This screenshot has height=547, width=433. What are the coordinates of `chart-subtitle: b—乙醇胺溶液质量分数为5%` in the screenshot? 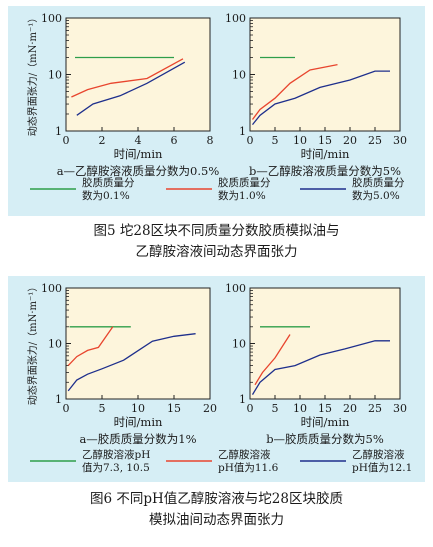 It's located at (325, 171).